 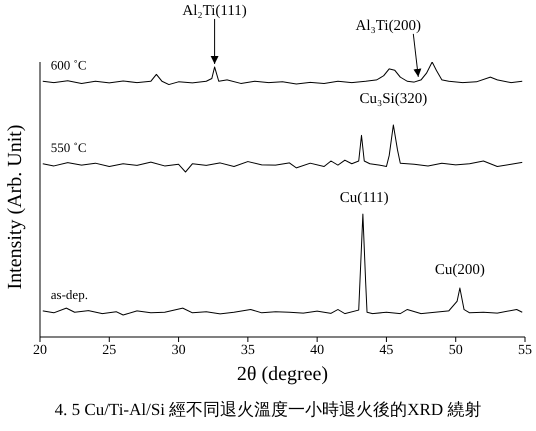 What do you see at coordinates (268, 410) in the screenshot?
I see `text: 4. 5 Cu/Ti-Al/Si 經不同退火溫度一小時退火後的XRD 繞射` at bounding box center [268, 410].